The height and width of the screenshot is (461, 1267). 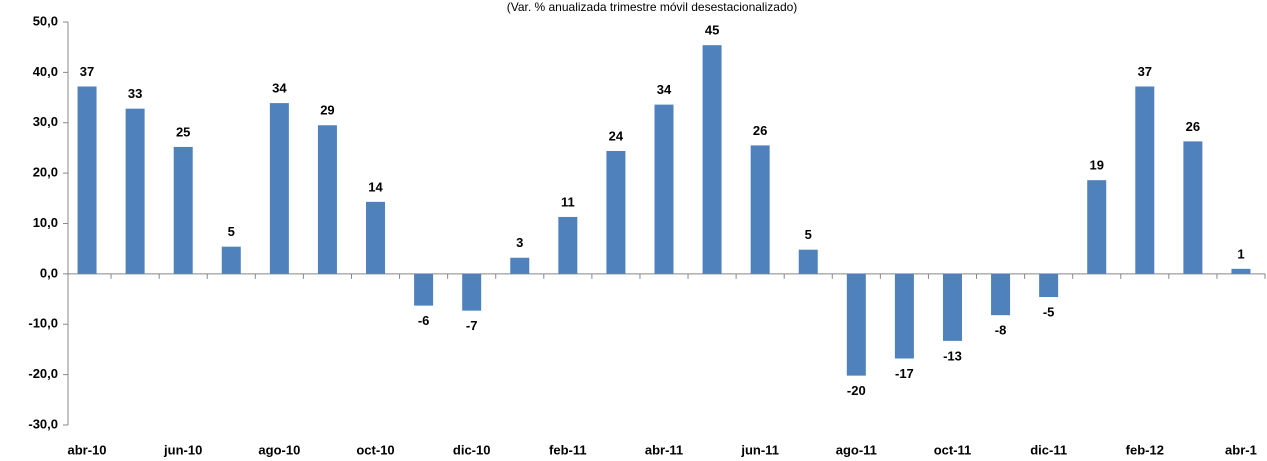 What do you see at coordinates (568, 201) in the screenshot?
I see `data-label: 11` at bounding box center [568, 201].